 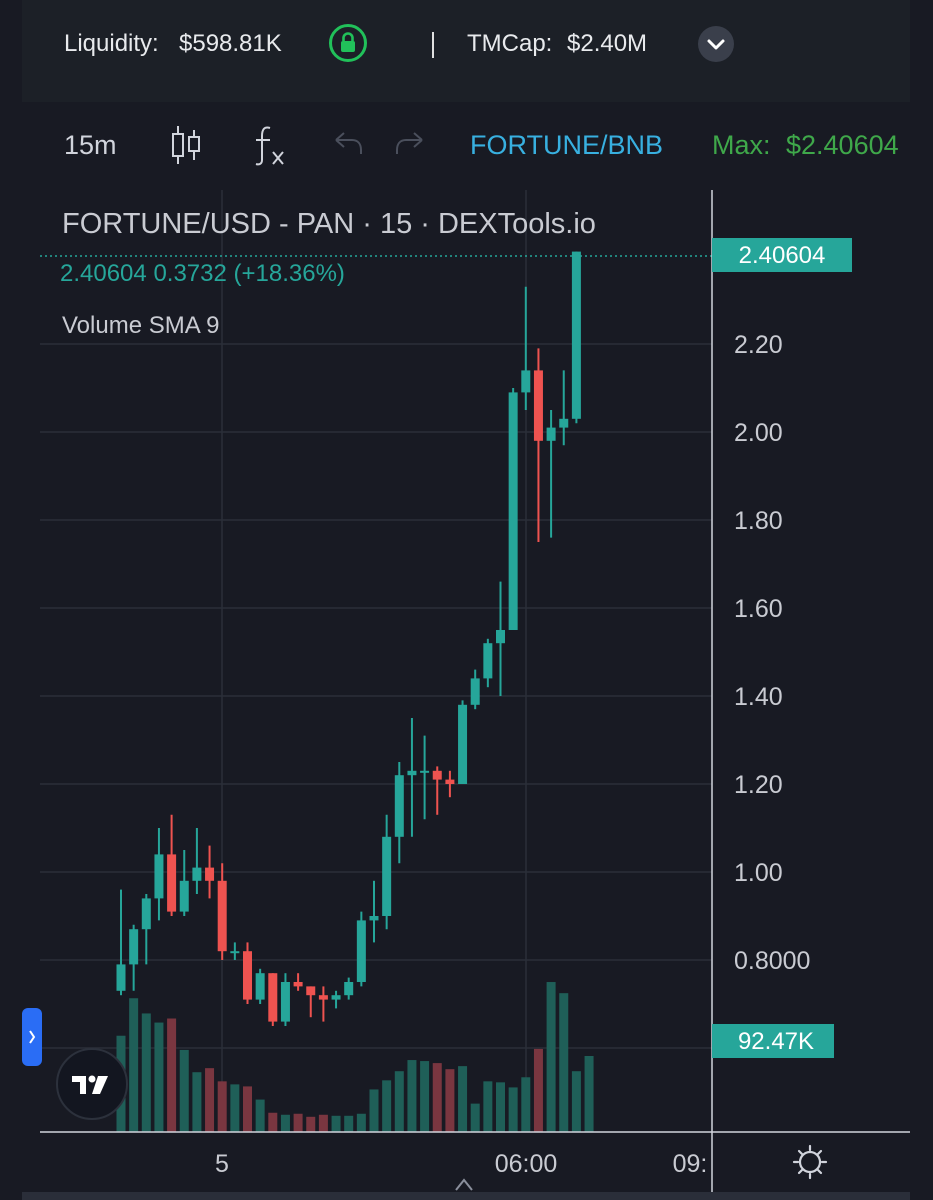 What do you see at coordinates (90, 145) in the screenshot?
I see `interval-selector: 15m` at bounding box center [90, 145].